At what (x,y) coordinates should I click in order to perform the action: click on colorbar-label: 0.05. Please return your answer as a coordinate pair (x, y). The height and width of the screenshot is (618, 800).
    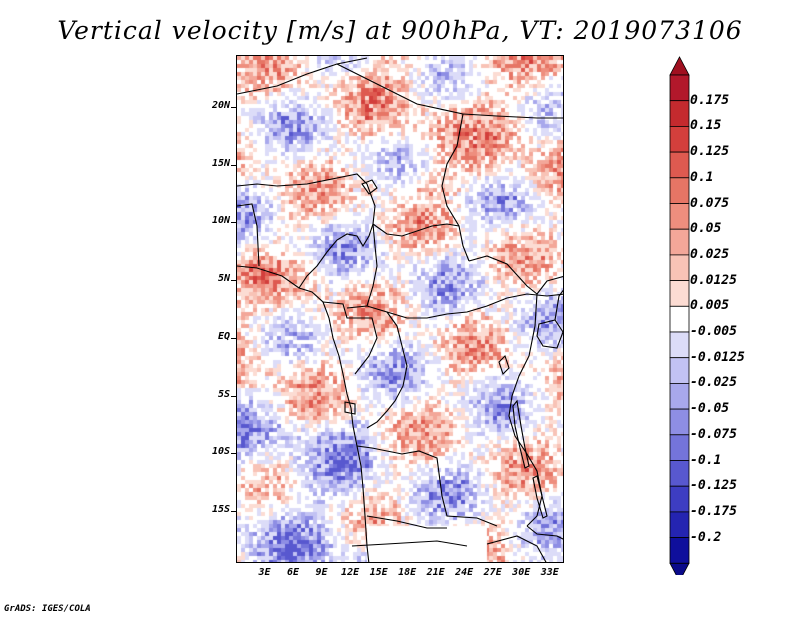
    Looking at the image, I should click on (706, 229).